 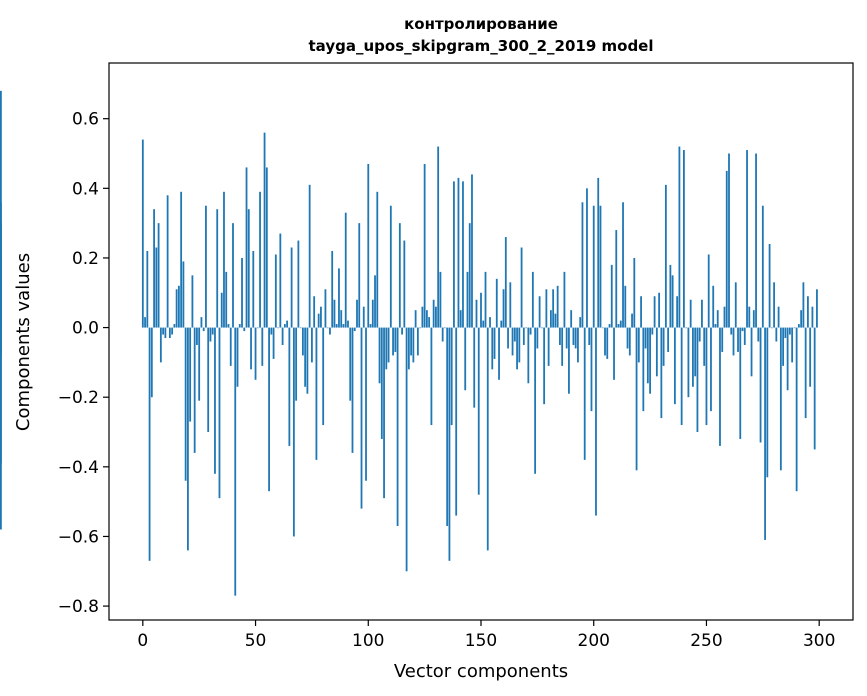 I want to click on x-tick-label: 100, so click(x=368, y=641).